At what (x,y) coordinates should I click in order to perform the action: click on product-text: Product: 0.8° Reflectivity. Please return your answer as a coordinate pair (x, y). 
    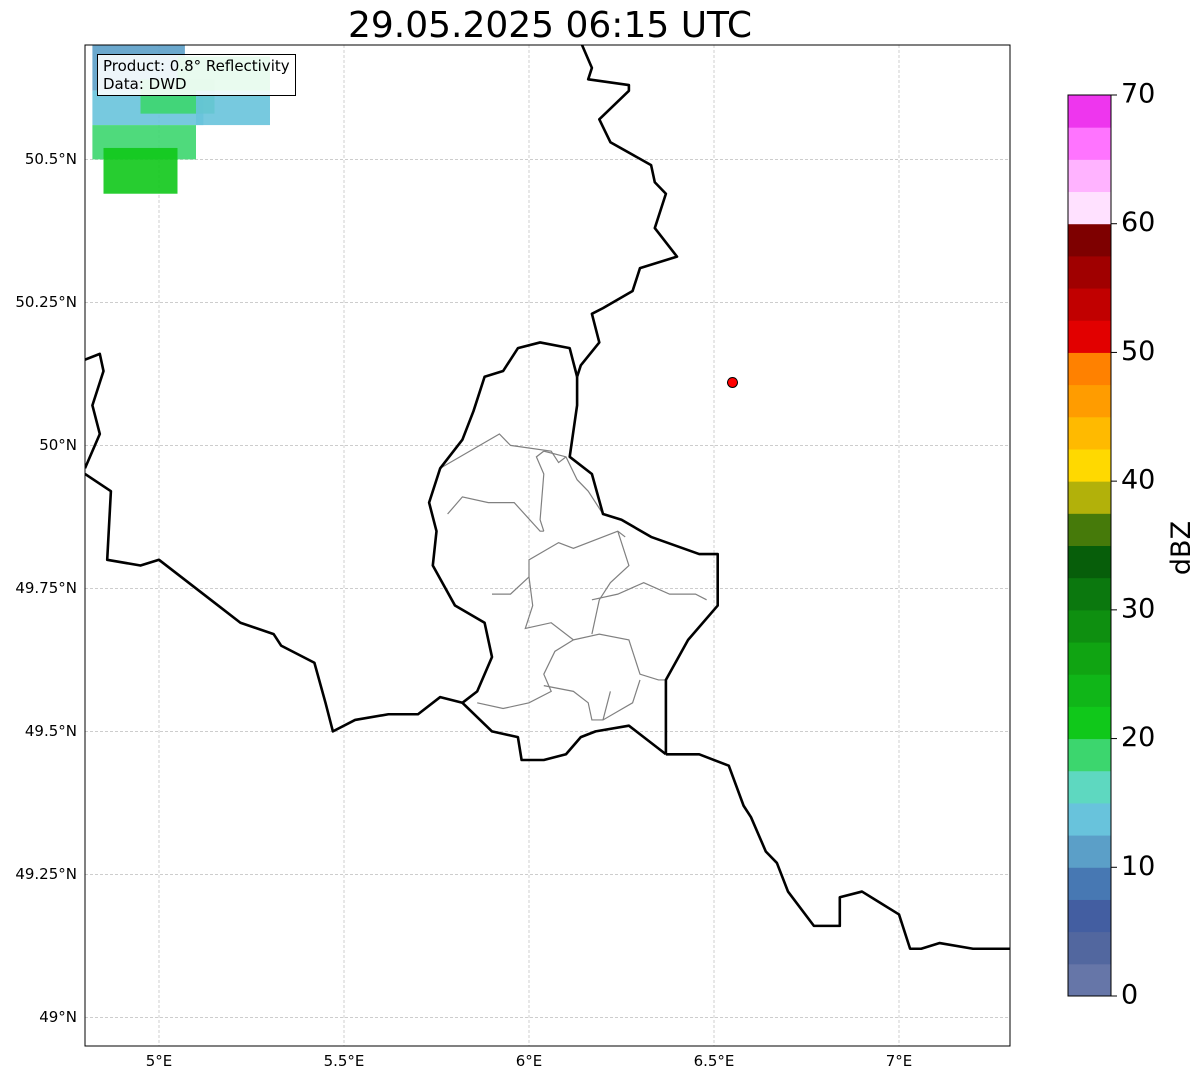
    Looking at the image, I should click on (196, 66).